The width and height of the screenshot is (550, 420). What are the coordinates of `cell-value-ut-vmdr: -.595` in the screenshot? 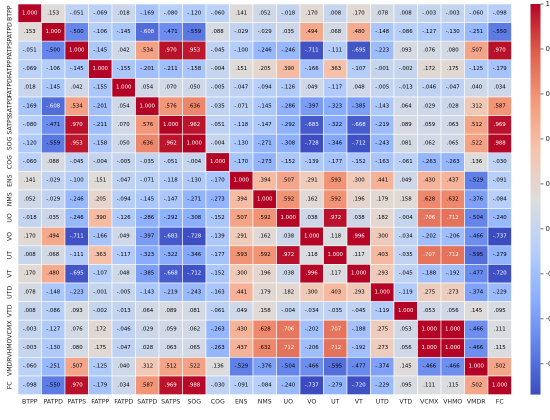 It's located at (476, 255).